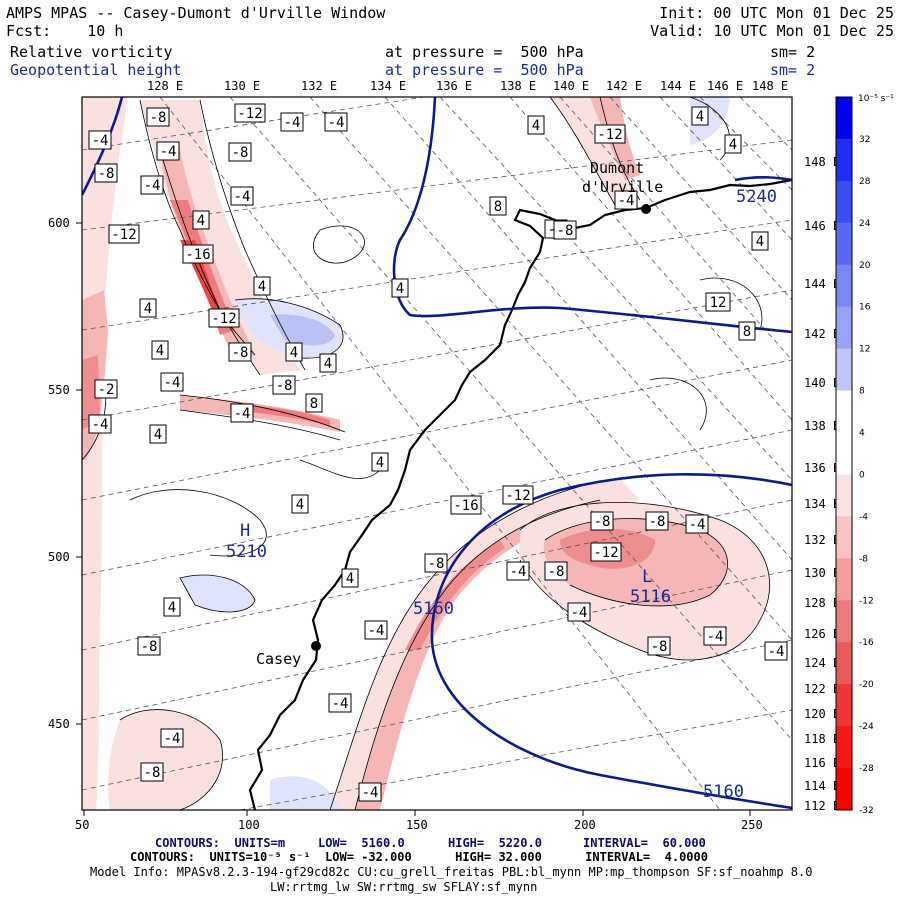  I want to click on lat-label: 144 E, so click(822, 284).